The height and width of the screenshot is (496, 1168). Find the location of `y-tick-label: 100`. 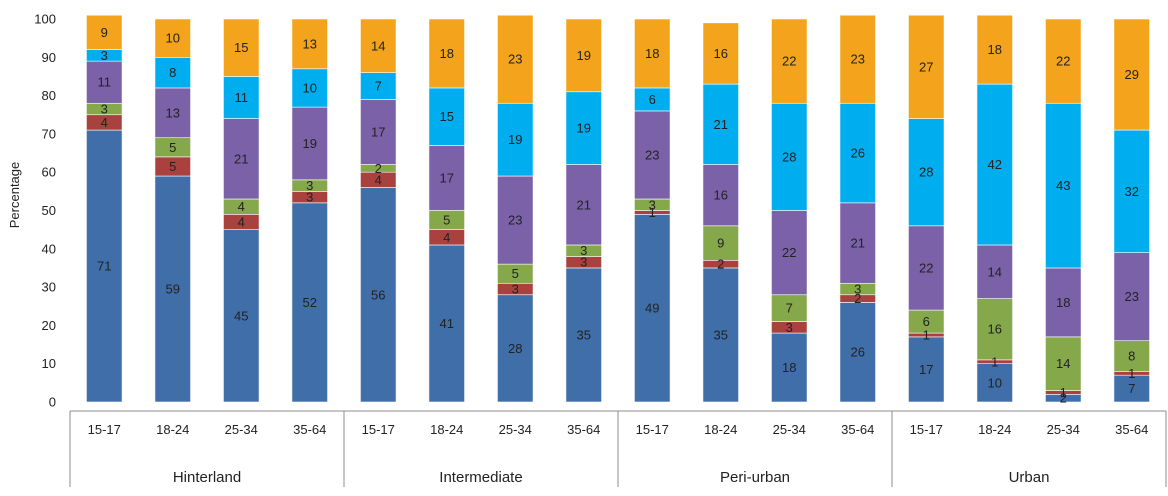

y-tick-label: 100 is located at coordinates (45, 19).